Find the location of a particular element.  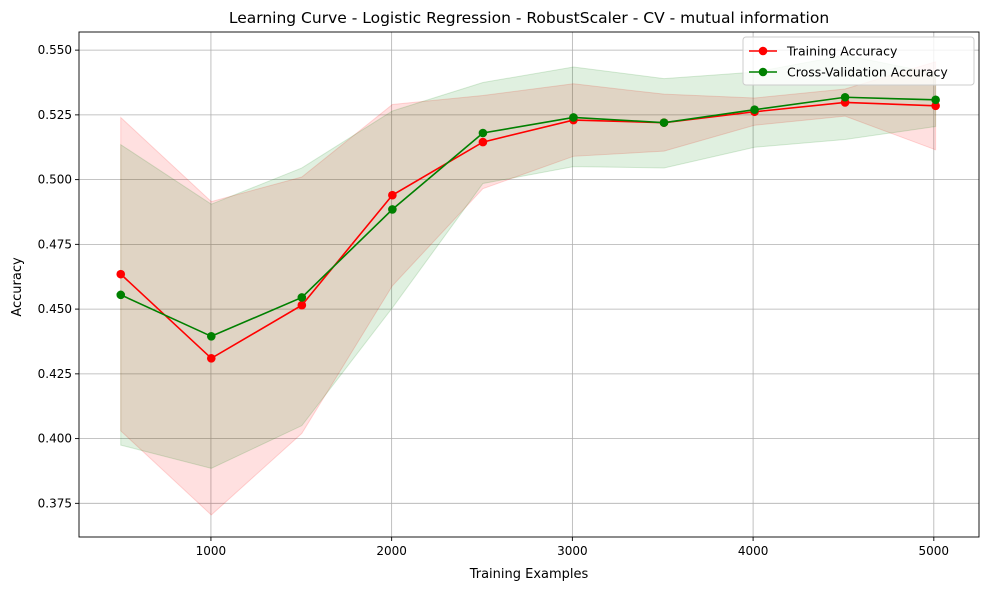

legend-box is located at coordinates (858, 61).